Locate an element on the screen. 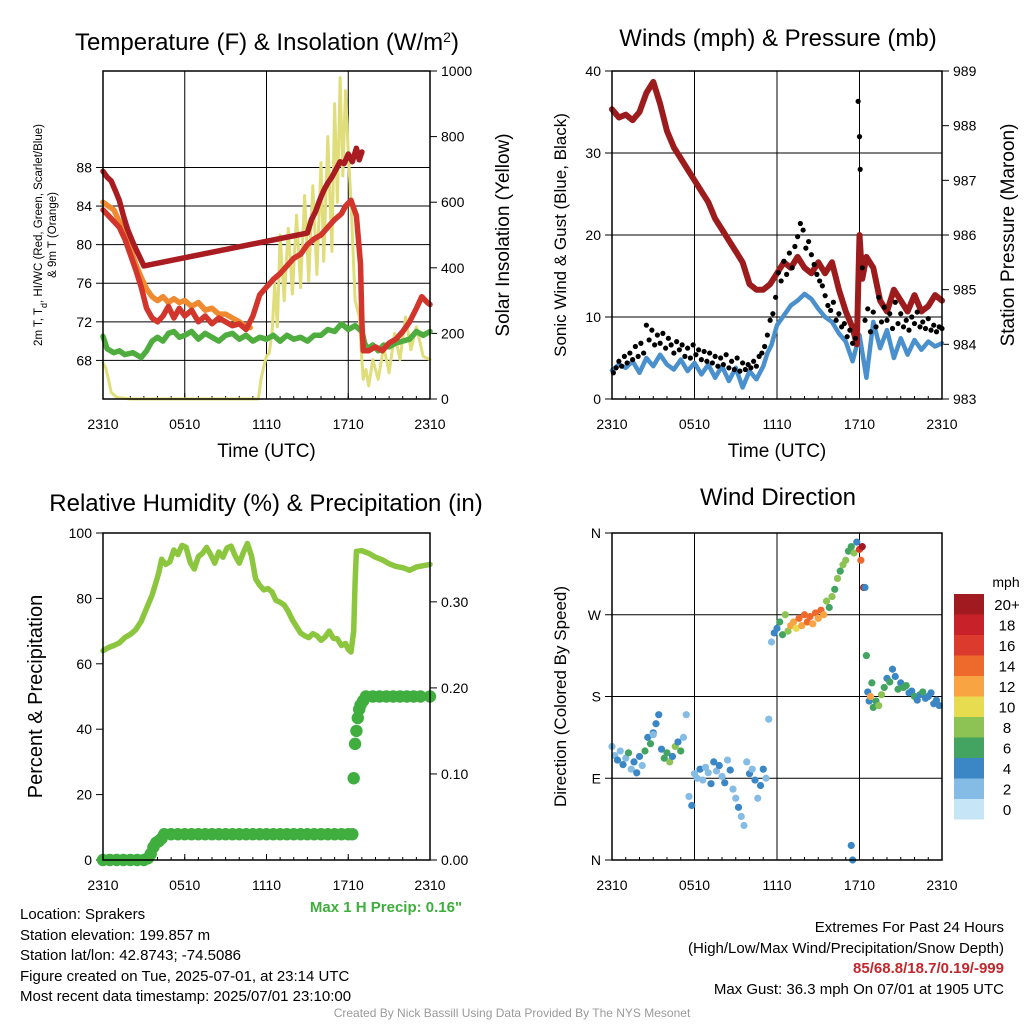  legend-label: 10 is located at coordinates (1007, 708).